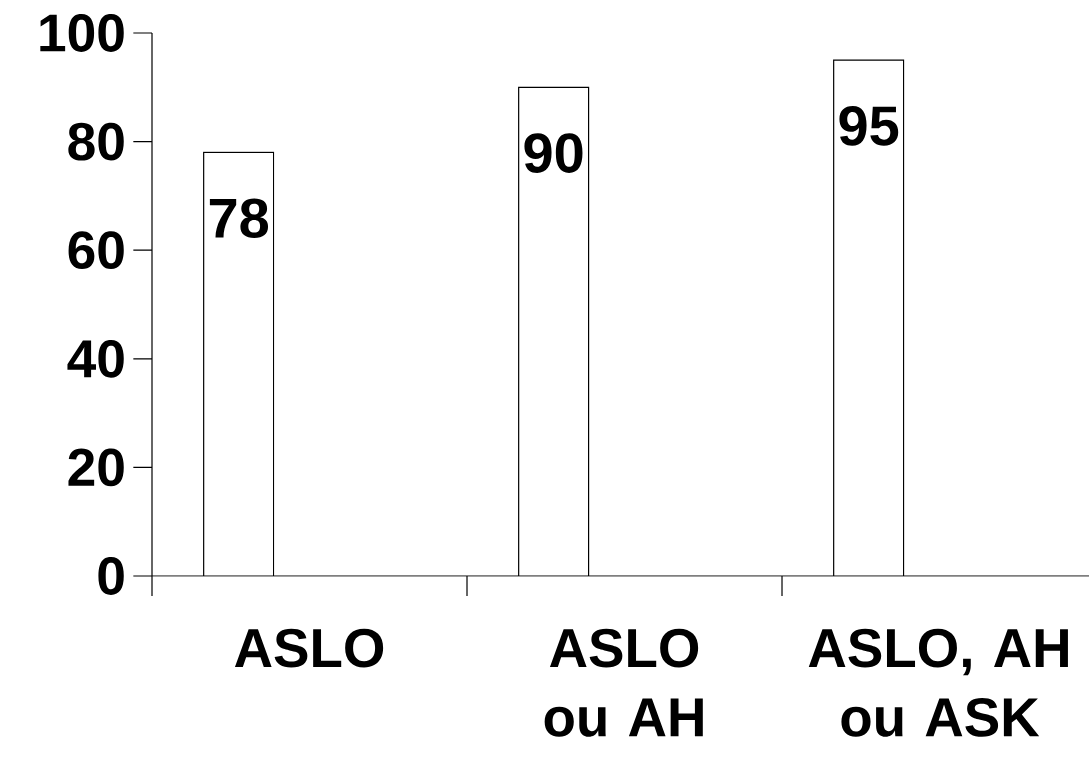  I want to click on y-tick-label: 80, so click(96, 141).